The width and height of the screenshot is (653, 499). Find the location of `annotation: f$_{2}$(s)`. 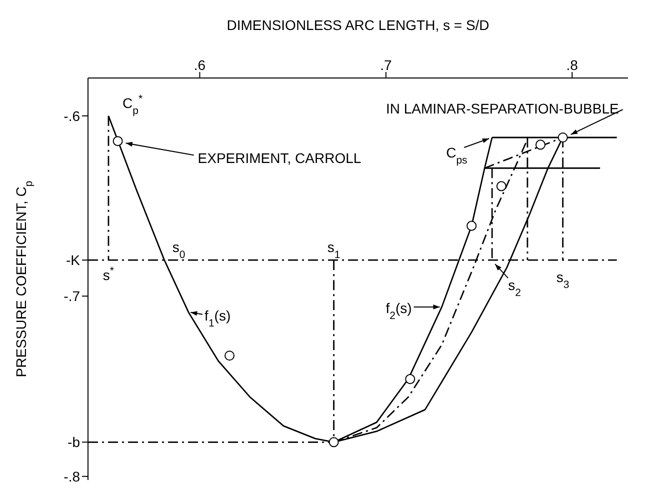

annotation: f$_{2}$(s) is located at coordinates (399, 311).